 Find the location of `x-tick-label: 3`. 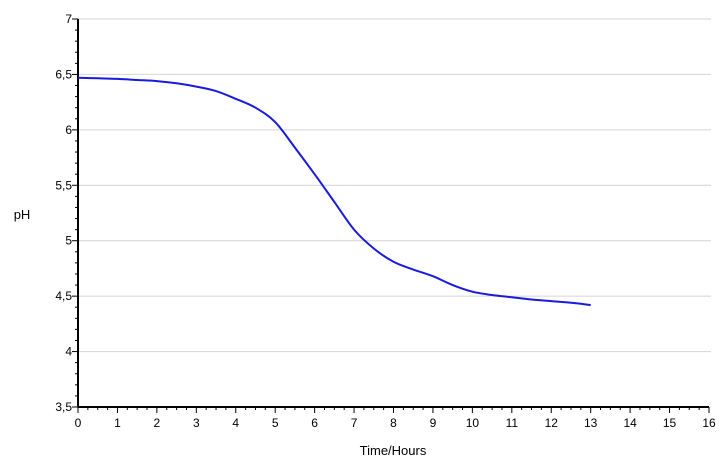

x-tick-label: 3 is located at coordinates (196, 423).